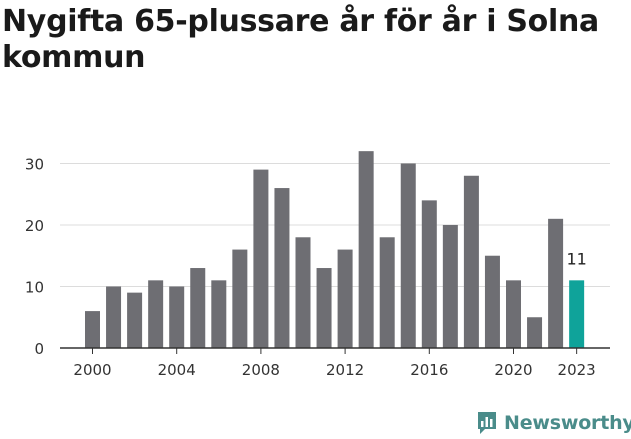 The image size is (631, 439). I want to click on y-tick-label: 10, so click(34, 287).